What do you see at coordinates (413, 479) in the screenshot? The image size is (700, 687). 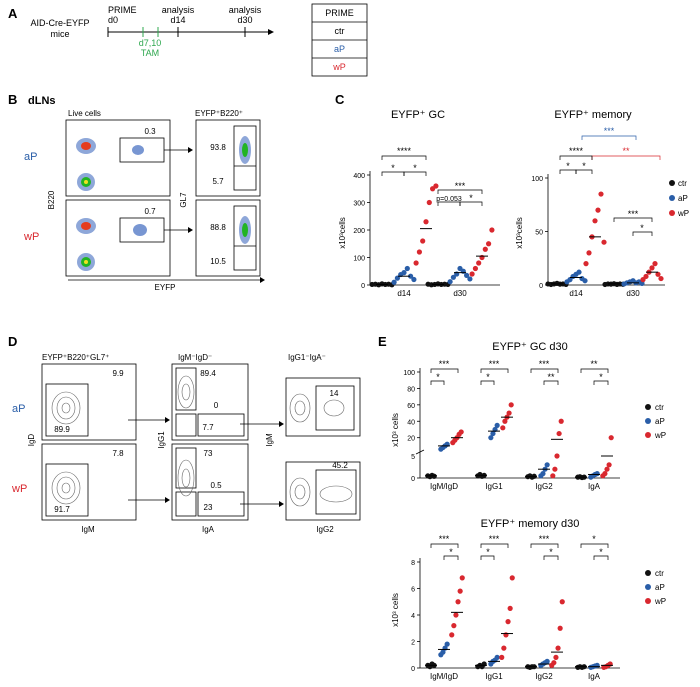 I see `y-tick-label: 0` at bounding box center [413, 479].